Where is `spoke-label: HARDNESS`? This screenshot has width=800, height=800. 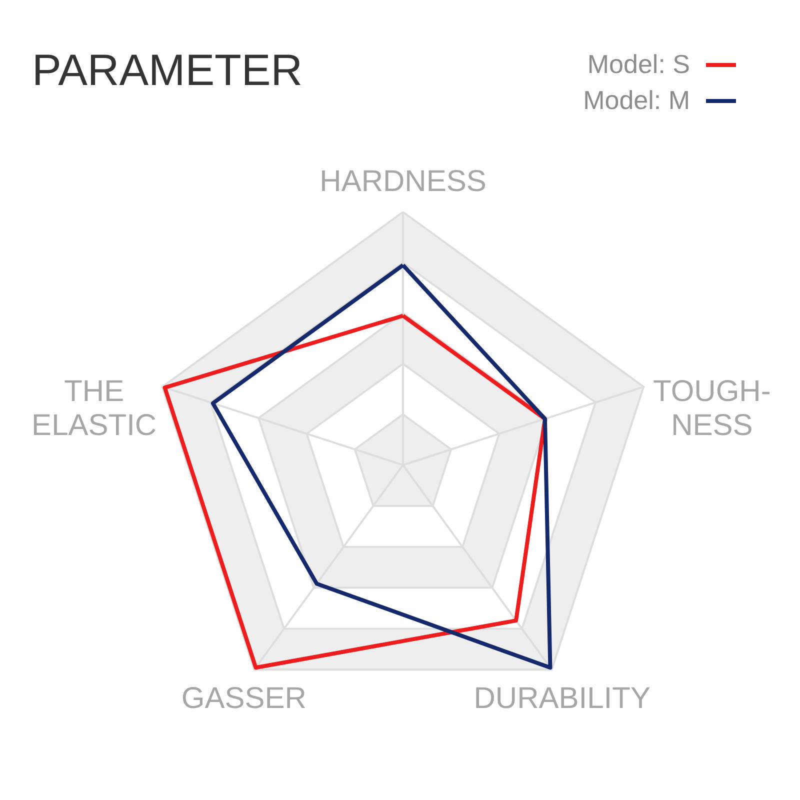
spoke-label: HARDNESS is located at coordinates (403, 181).